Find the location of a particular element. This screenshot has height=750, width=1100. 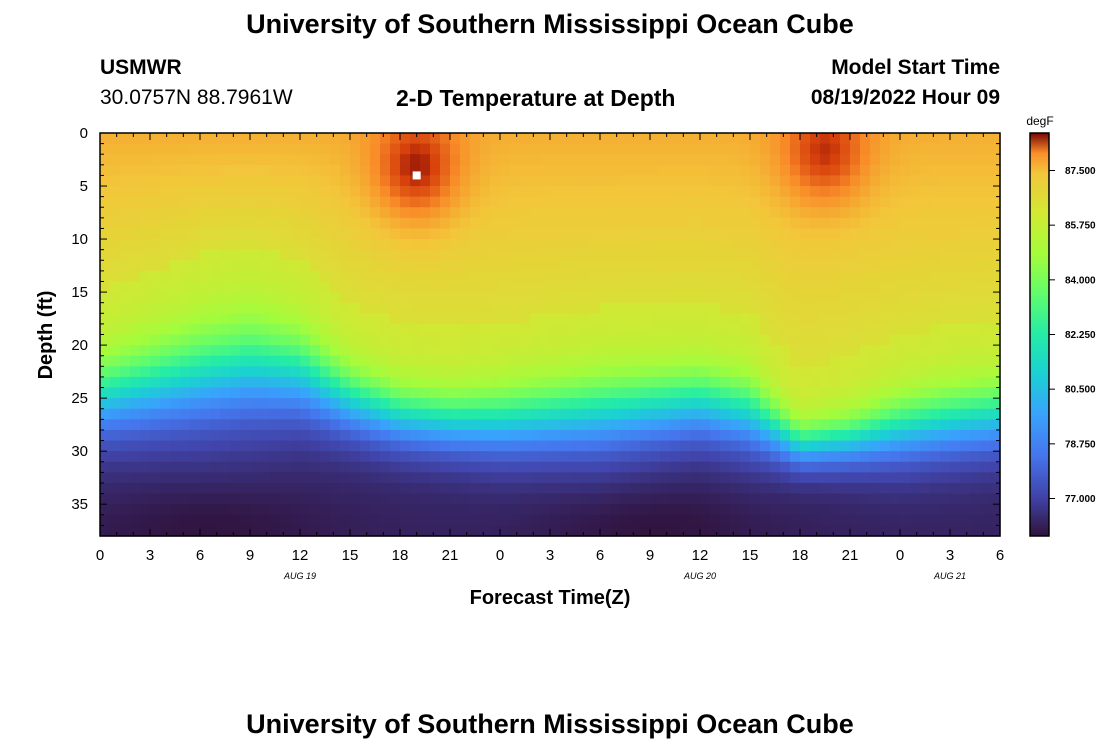

x-tick-label: 12 is located at coordinates (300, 555).